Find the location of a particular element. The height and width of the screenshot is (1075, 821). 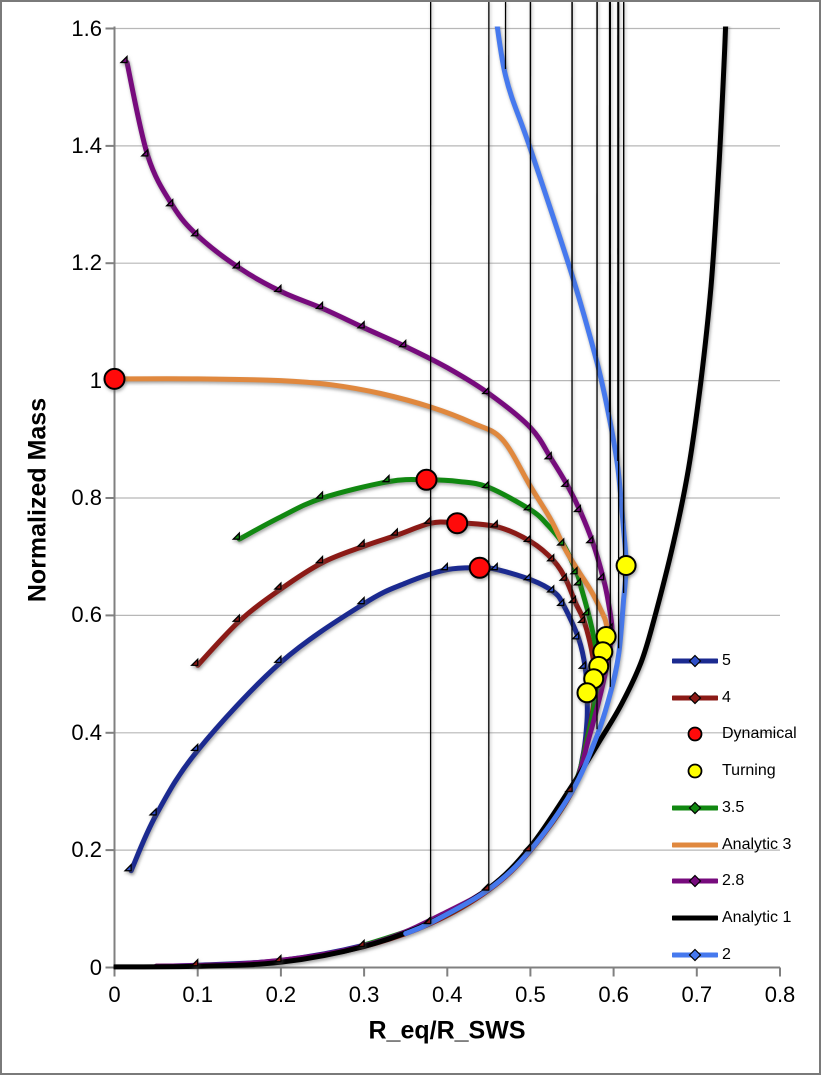

x-tick-label: 0.7 is located at coordinates (697, 994).